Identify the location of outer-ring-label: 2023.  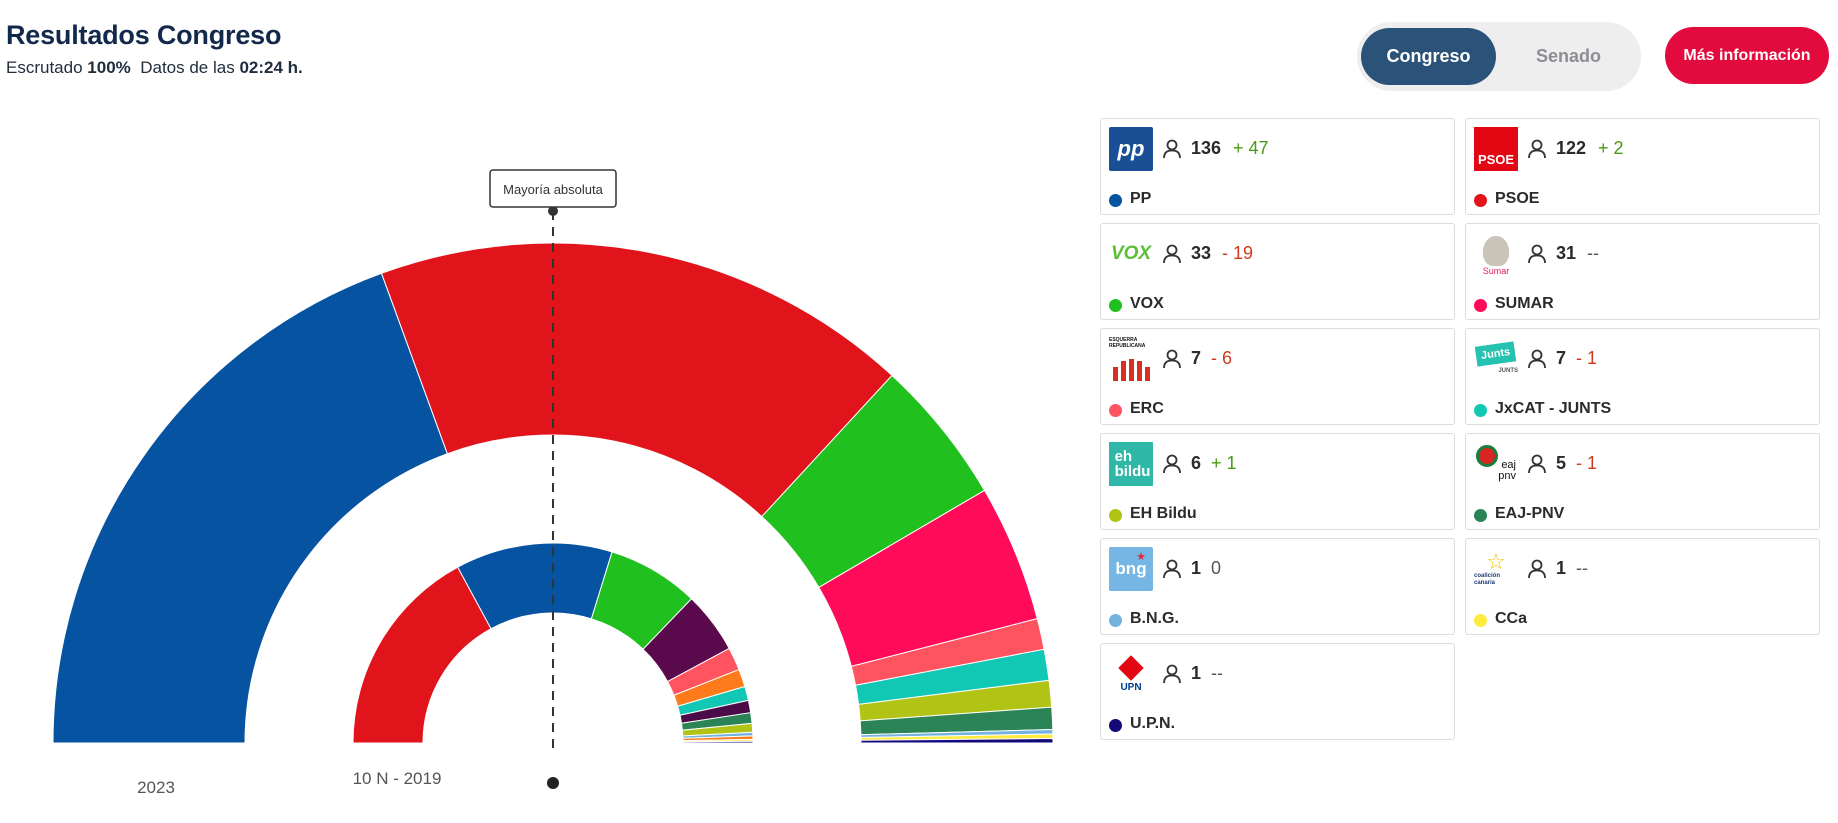
(156, 787).